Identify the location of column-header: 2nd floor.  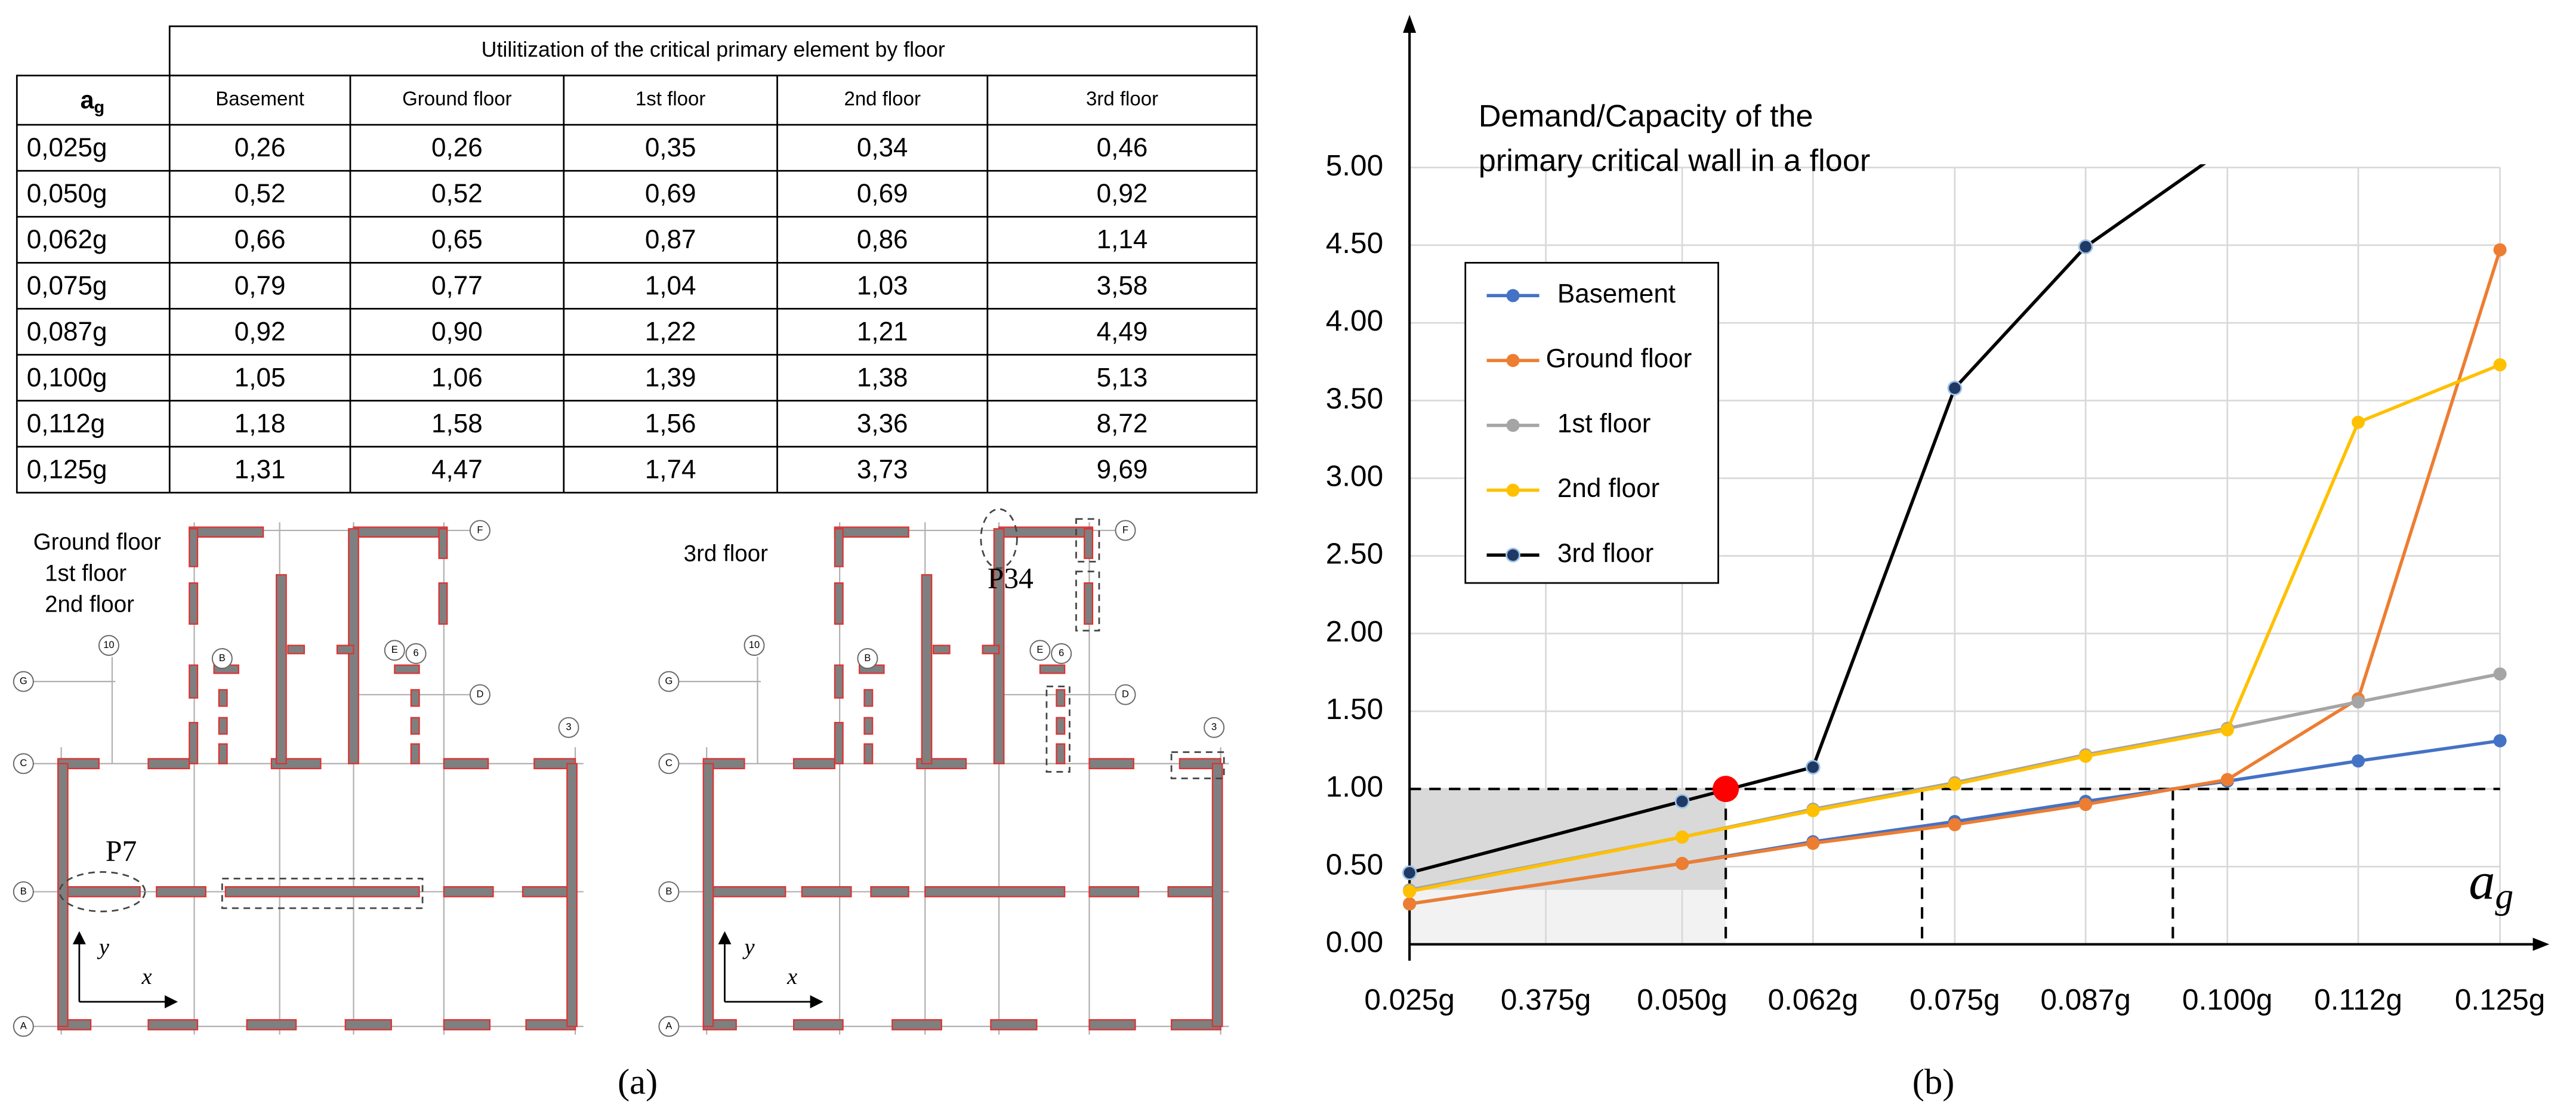
(882, 99).